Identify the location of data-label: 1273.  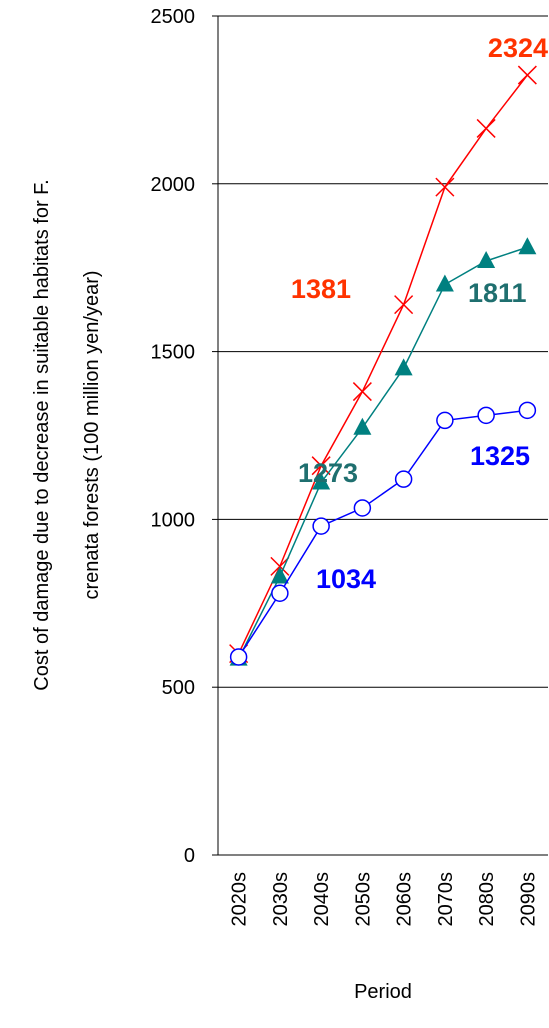
(328, 473).